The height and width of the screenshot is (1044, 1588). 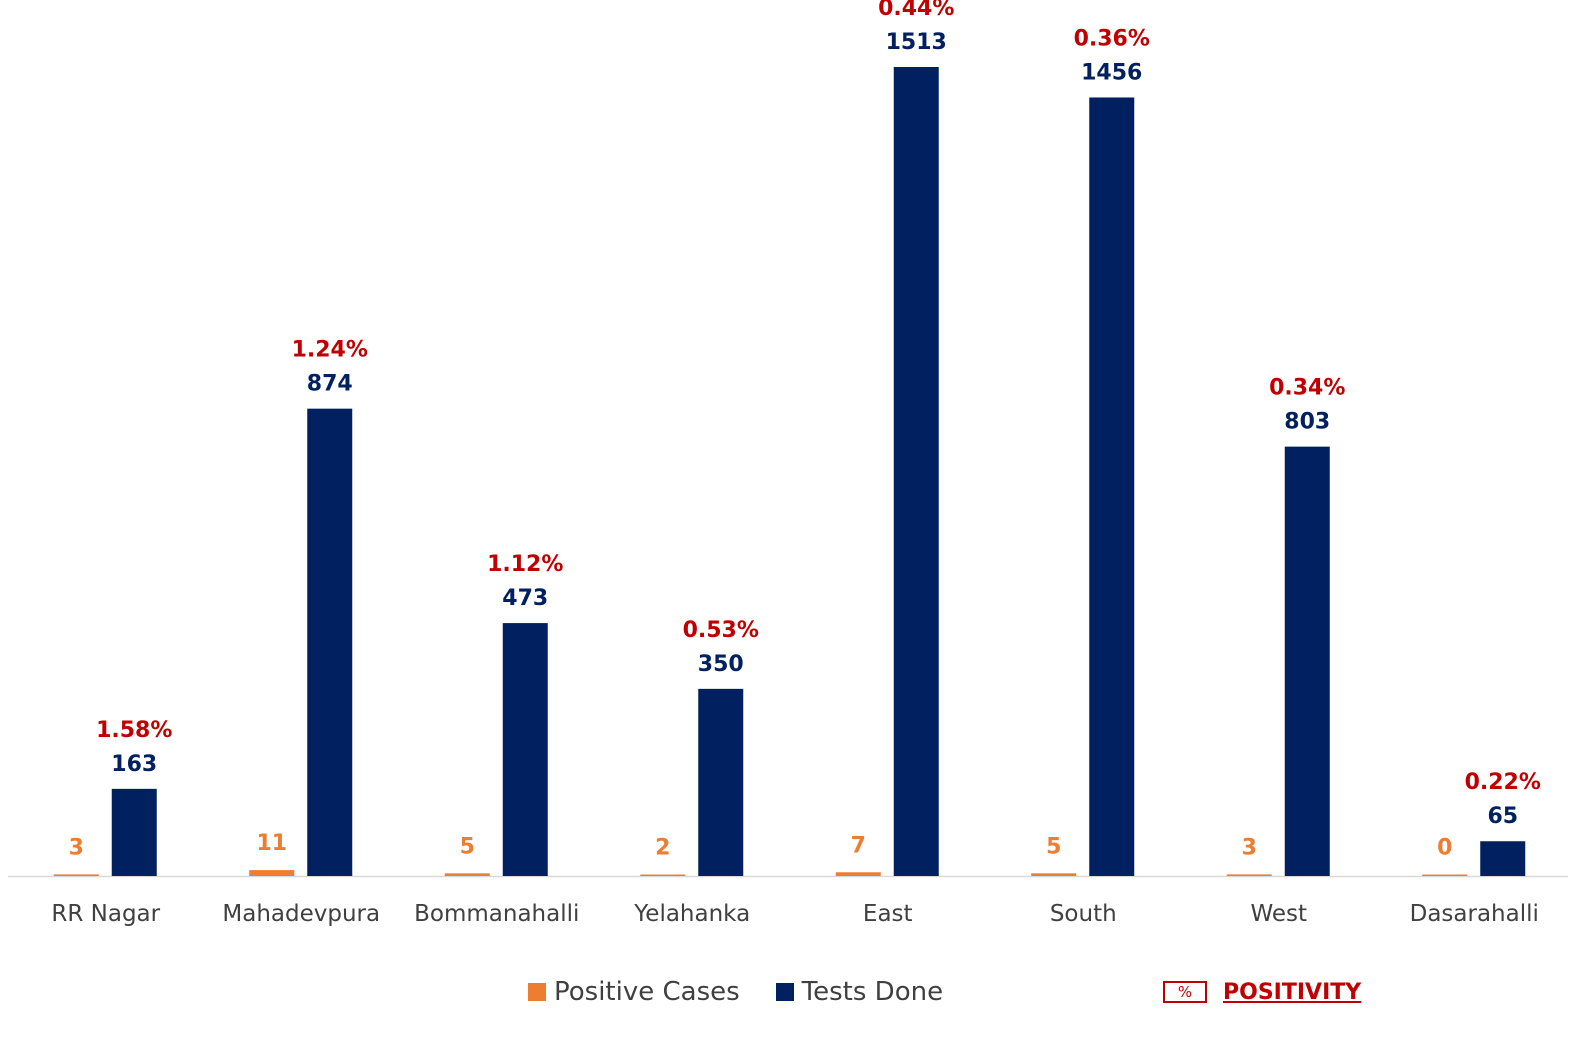 I want to click on legend-item-tests-done: Tests Done, so click(x=859, y=992).